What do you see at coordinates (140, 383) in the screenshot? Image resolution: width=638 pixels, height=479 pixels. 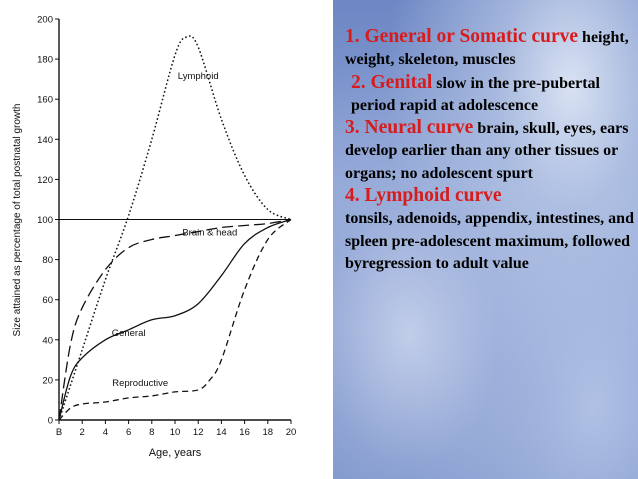 I see `series-label: Reproductive` at bounding box center [140, 383].